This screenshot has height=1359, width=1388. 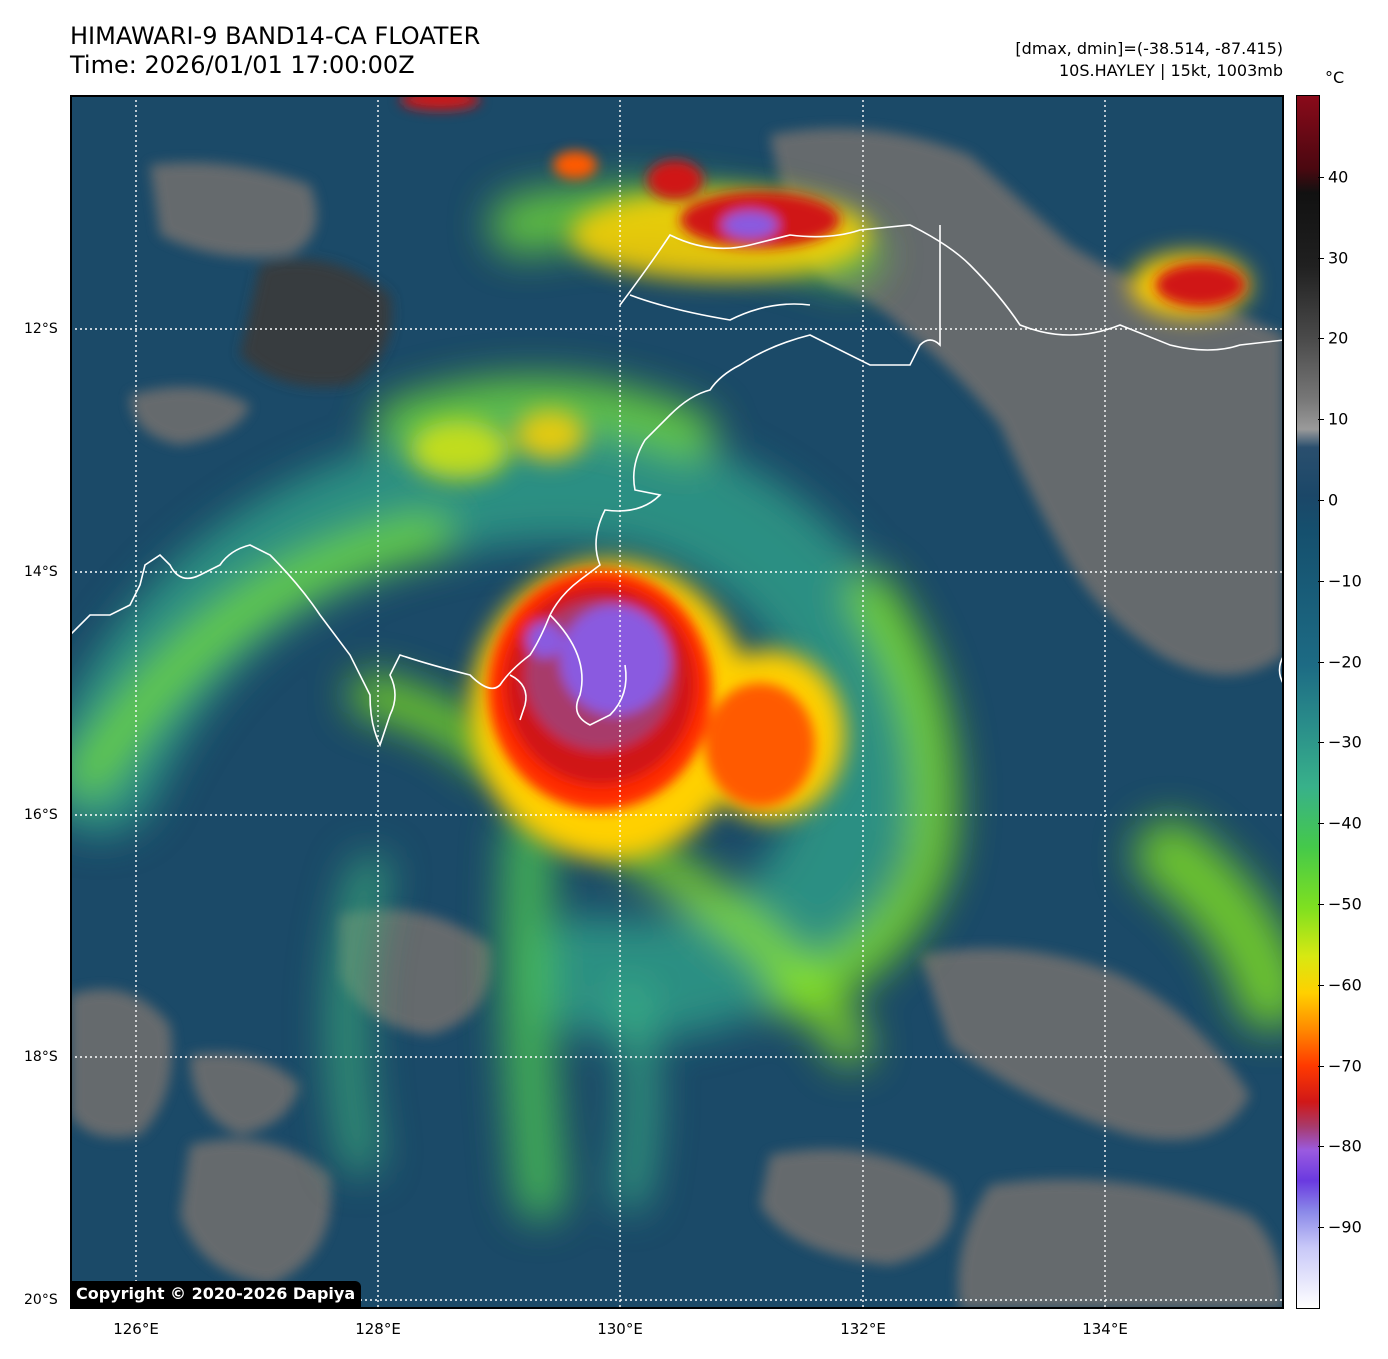 What do you see at coordinates (136, 1329) in the screenshot?
I see `lon-label-126e: 126°E` at bounding box center [136, 1329].